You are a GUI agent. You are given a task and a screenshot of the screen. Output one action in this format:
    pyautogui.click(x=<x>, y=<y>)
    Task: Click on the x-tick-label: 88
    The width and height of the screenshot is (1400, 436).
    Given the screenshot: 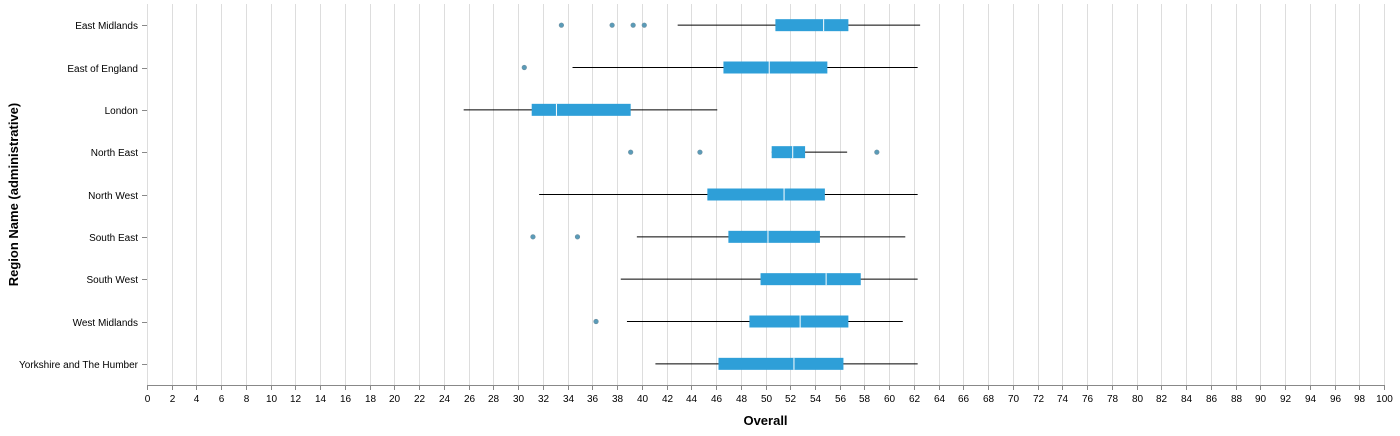 What is the action you would take?
    pyautogui.click(x=1237, y=399)
    